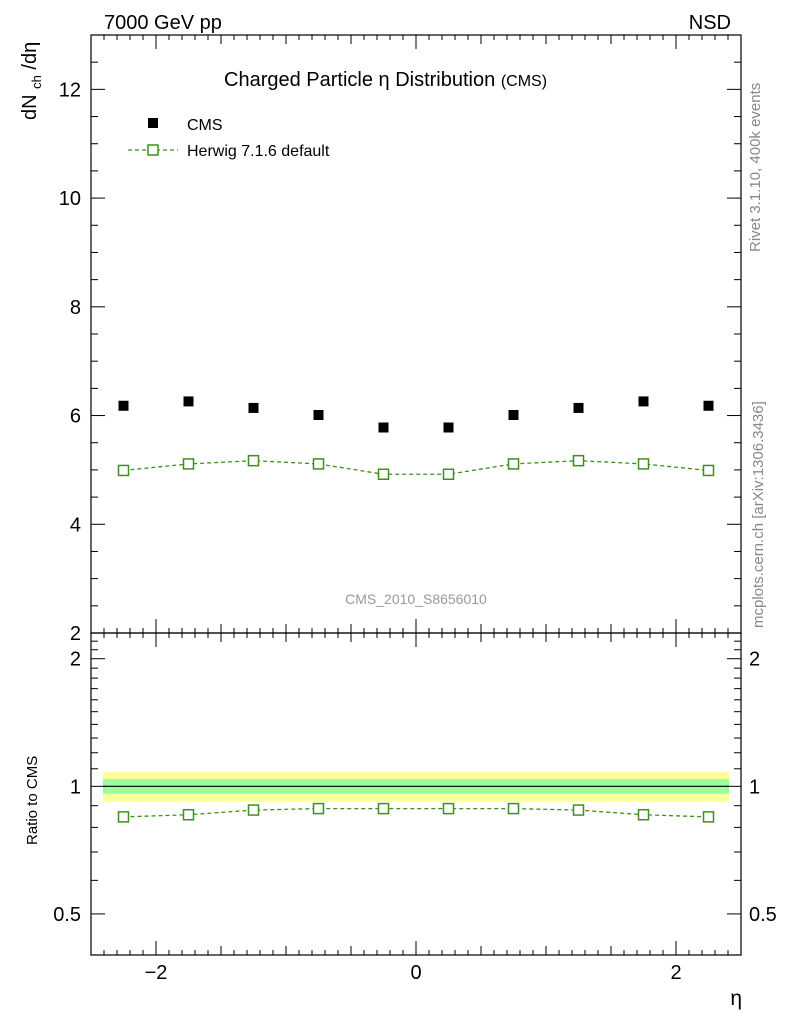  I want to click on main-y-label: dN ch /dη, so click(32, 81).